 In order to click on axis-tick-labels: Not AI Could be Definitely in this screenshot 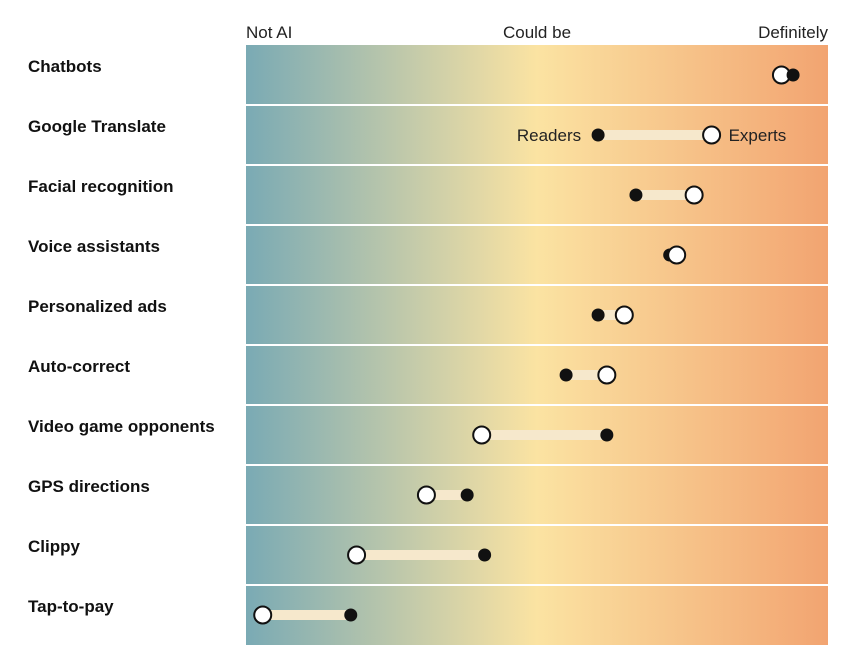, I will do `click(537, 32)`.